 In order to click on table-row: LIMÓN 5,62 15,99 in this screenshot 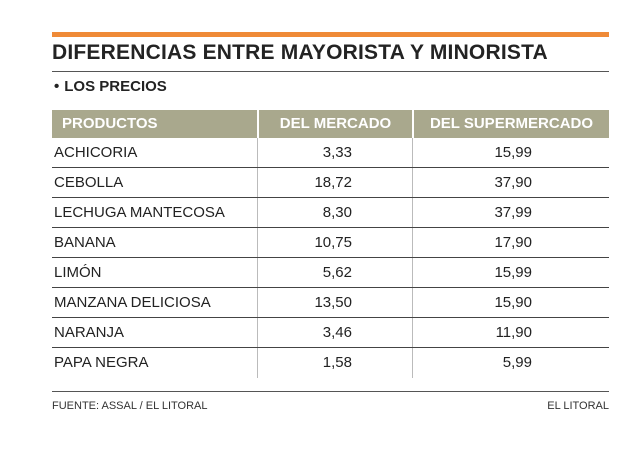, I will do `click(330, 273)`.